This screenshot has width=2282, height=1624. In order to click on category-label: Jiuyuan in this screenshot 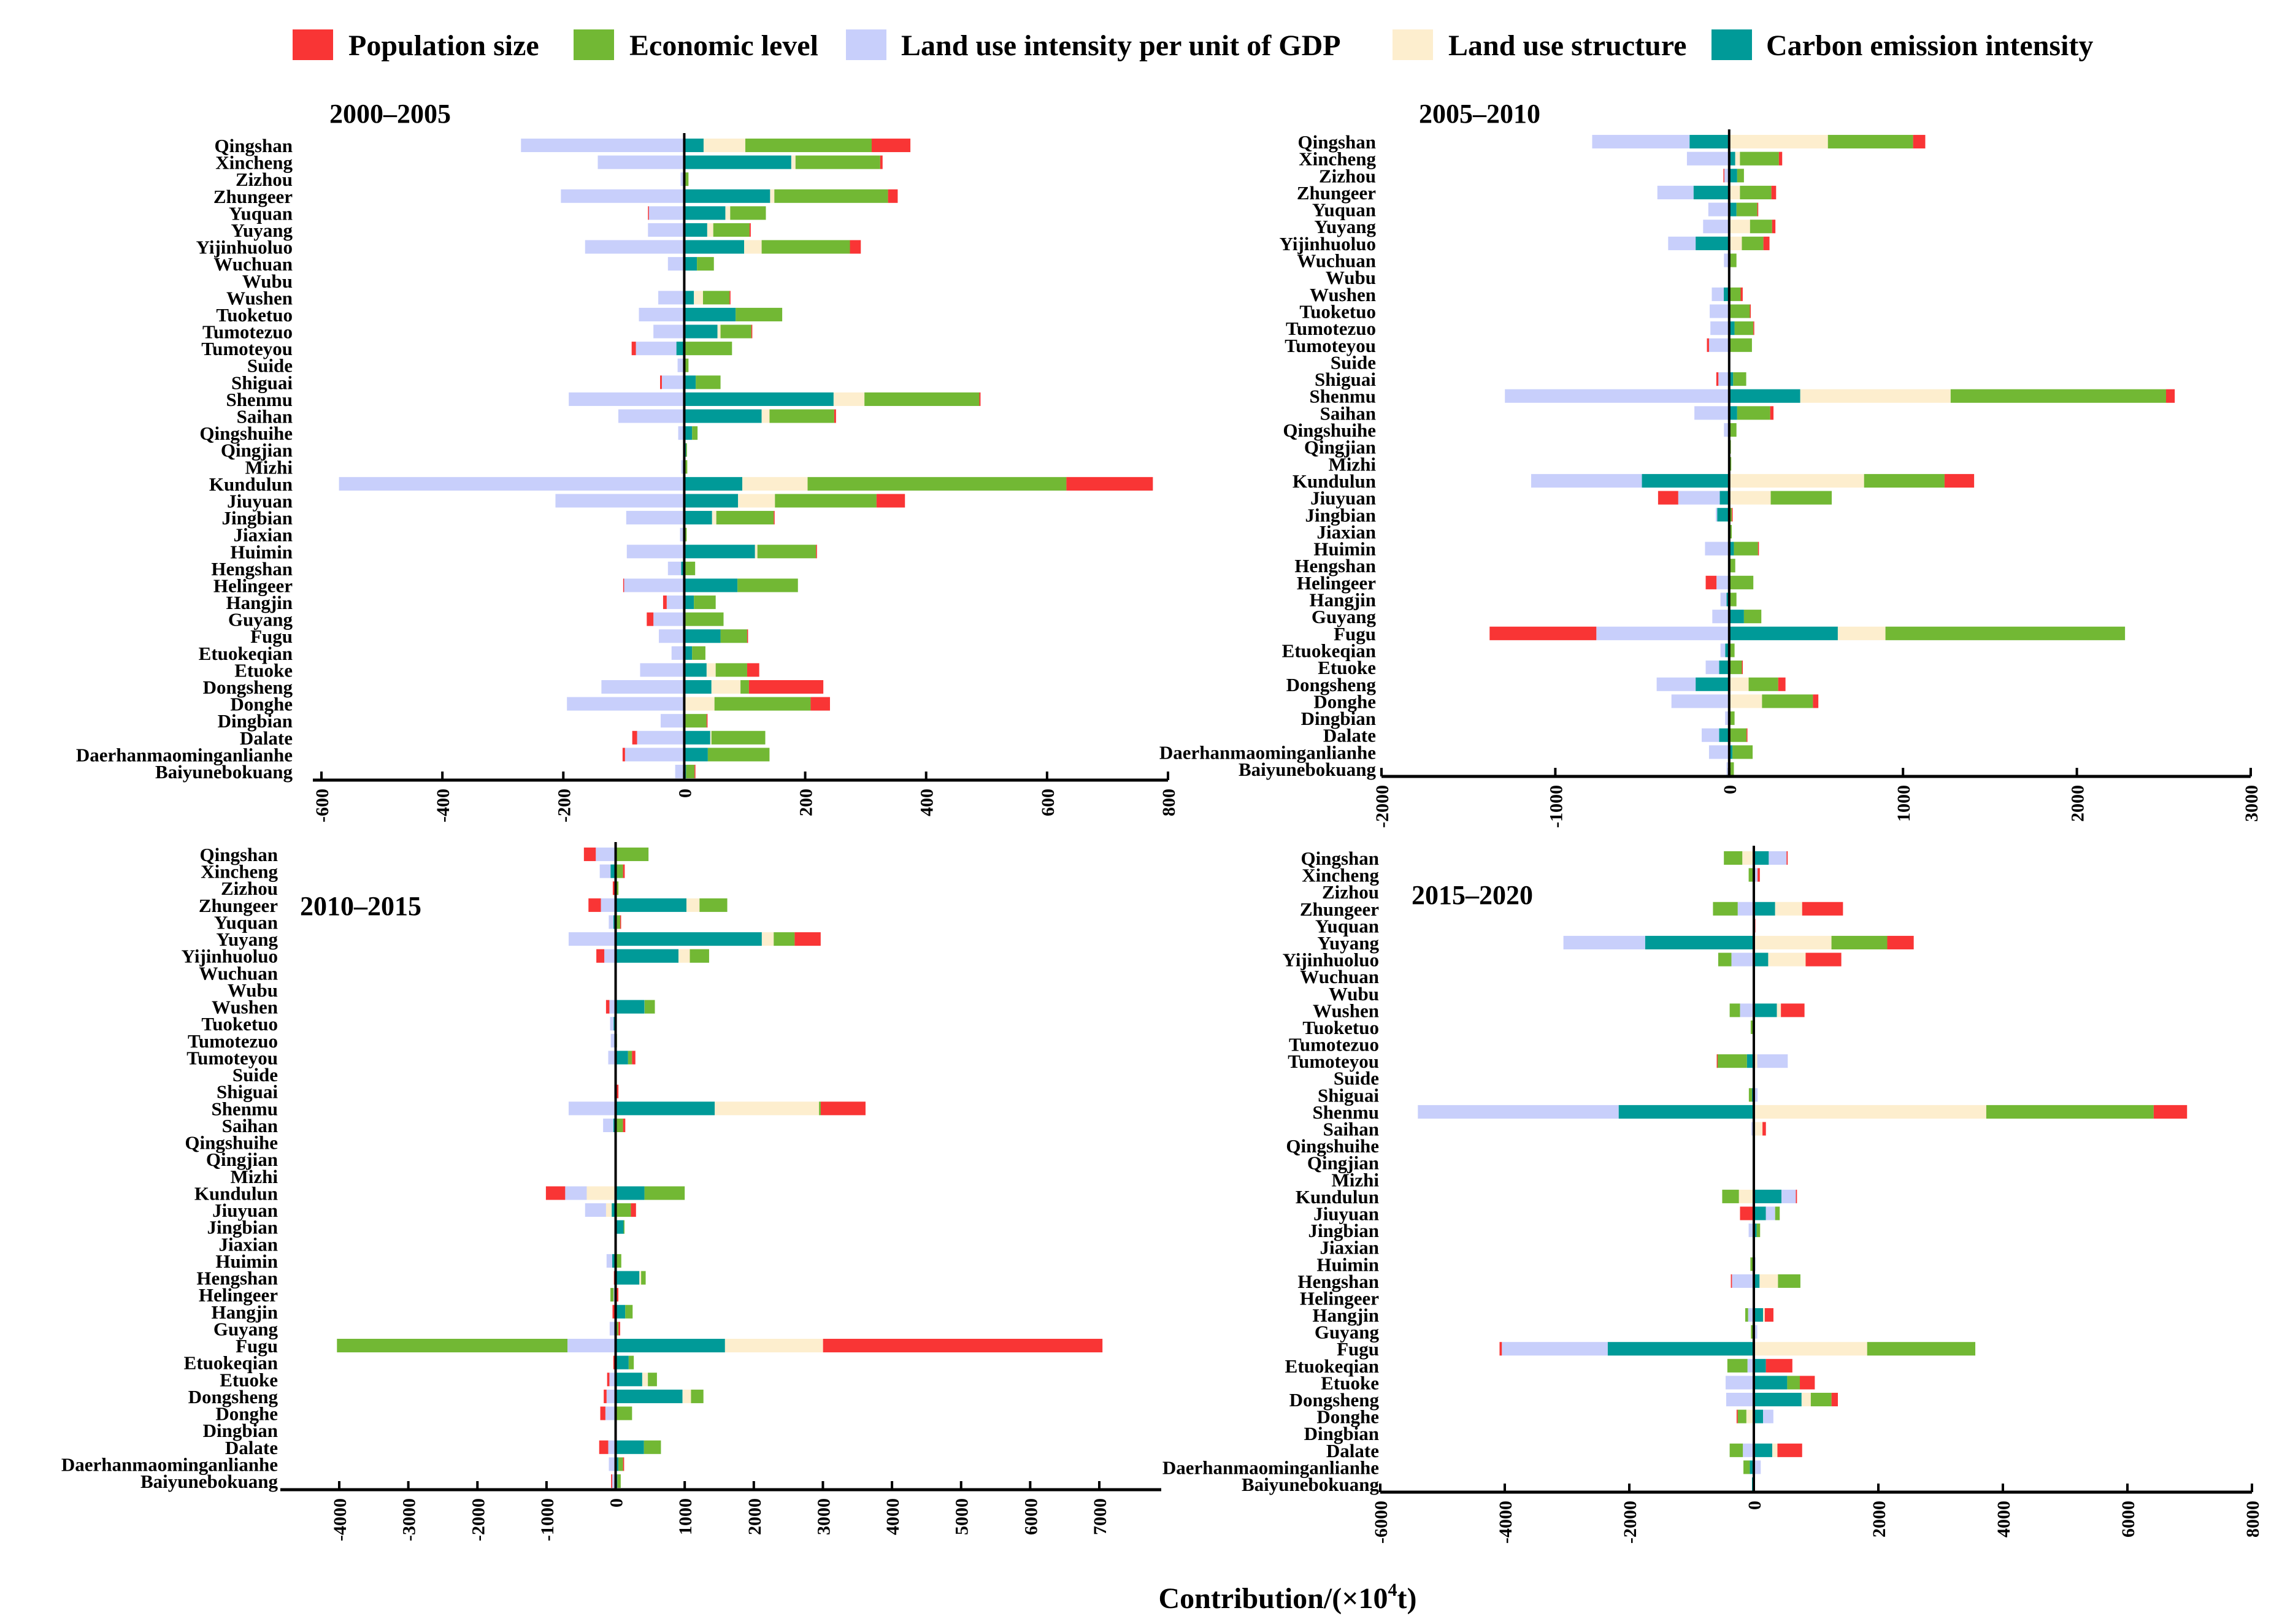, I will do `click(1343, 498)`.